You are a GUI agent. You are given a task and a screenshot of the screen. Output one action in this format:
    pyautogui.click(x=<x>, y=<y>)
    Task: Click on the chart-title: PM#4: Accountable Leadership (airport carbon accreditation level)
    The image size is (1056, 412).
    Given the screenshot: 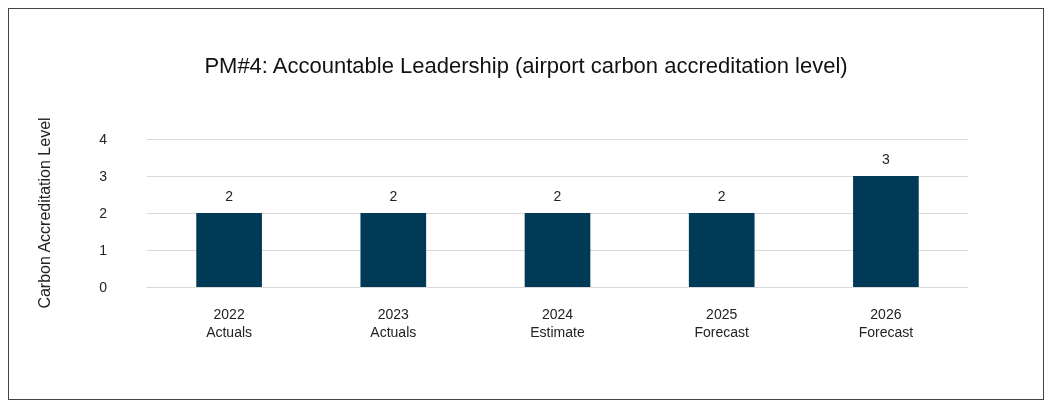 What is the action you would take?
    pyautogui.click(x=526, y=65)
    